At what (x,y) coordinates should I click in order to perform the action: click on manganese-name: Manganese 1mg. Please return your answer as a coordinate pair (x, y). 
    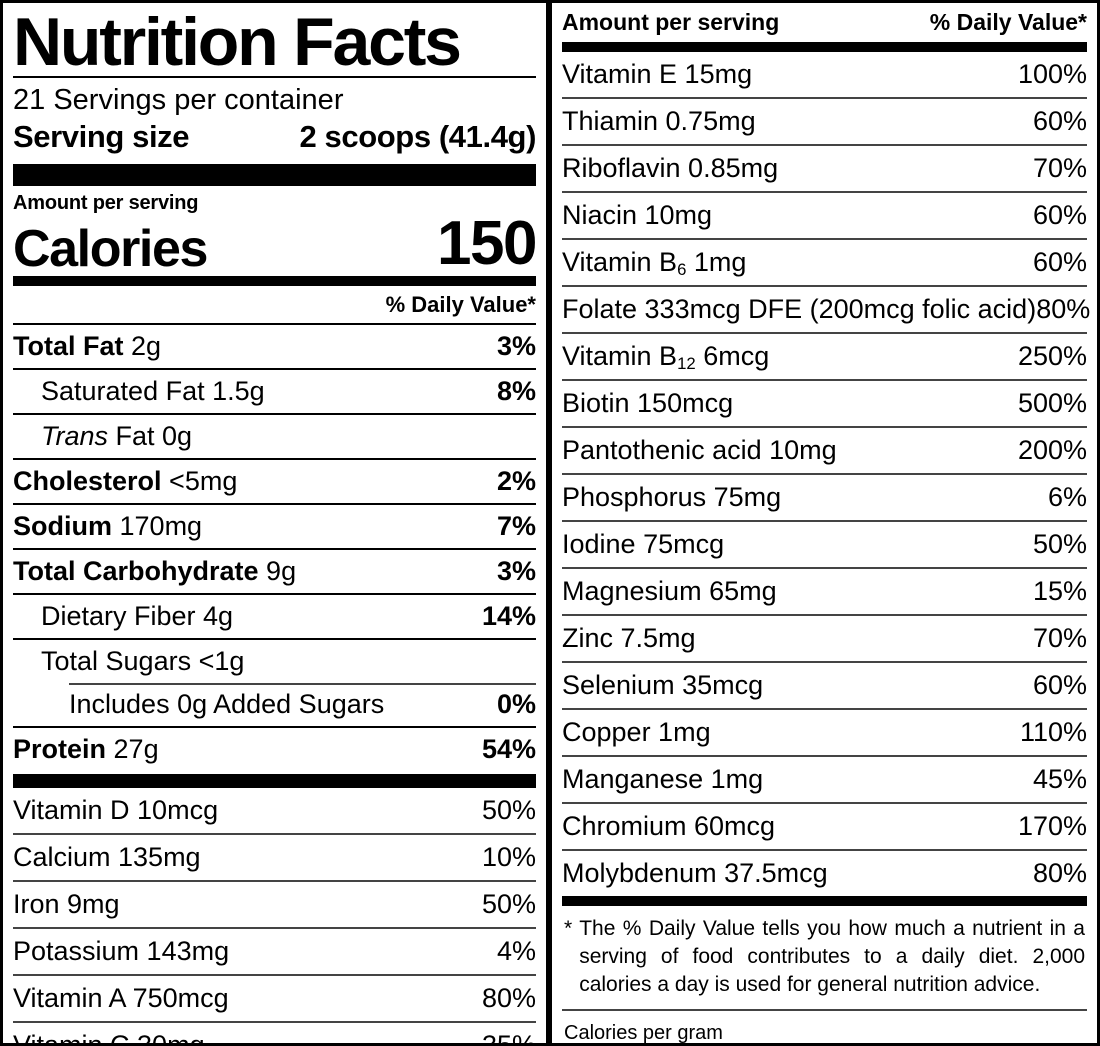
    Looking at the image, I should click on (663, 779).